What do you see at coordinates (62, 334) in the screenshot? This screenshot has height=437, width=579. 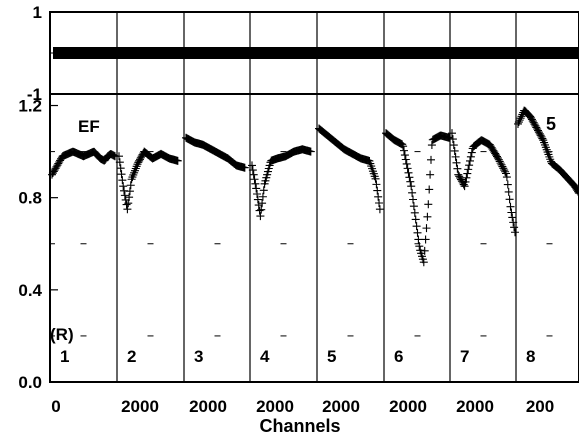 I see `channel-axis-label: (R)` at bounding box center [62, 334].